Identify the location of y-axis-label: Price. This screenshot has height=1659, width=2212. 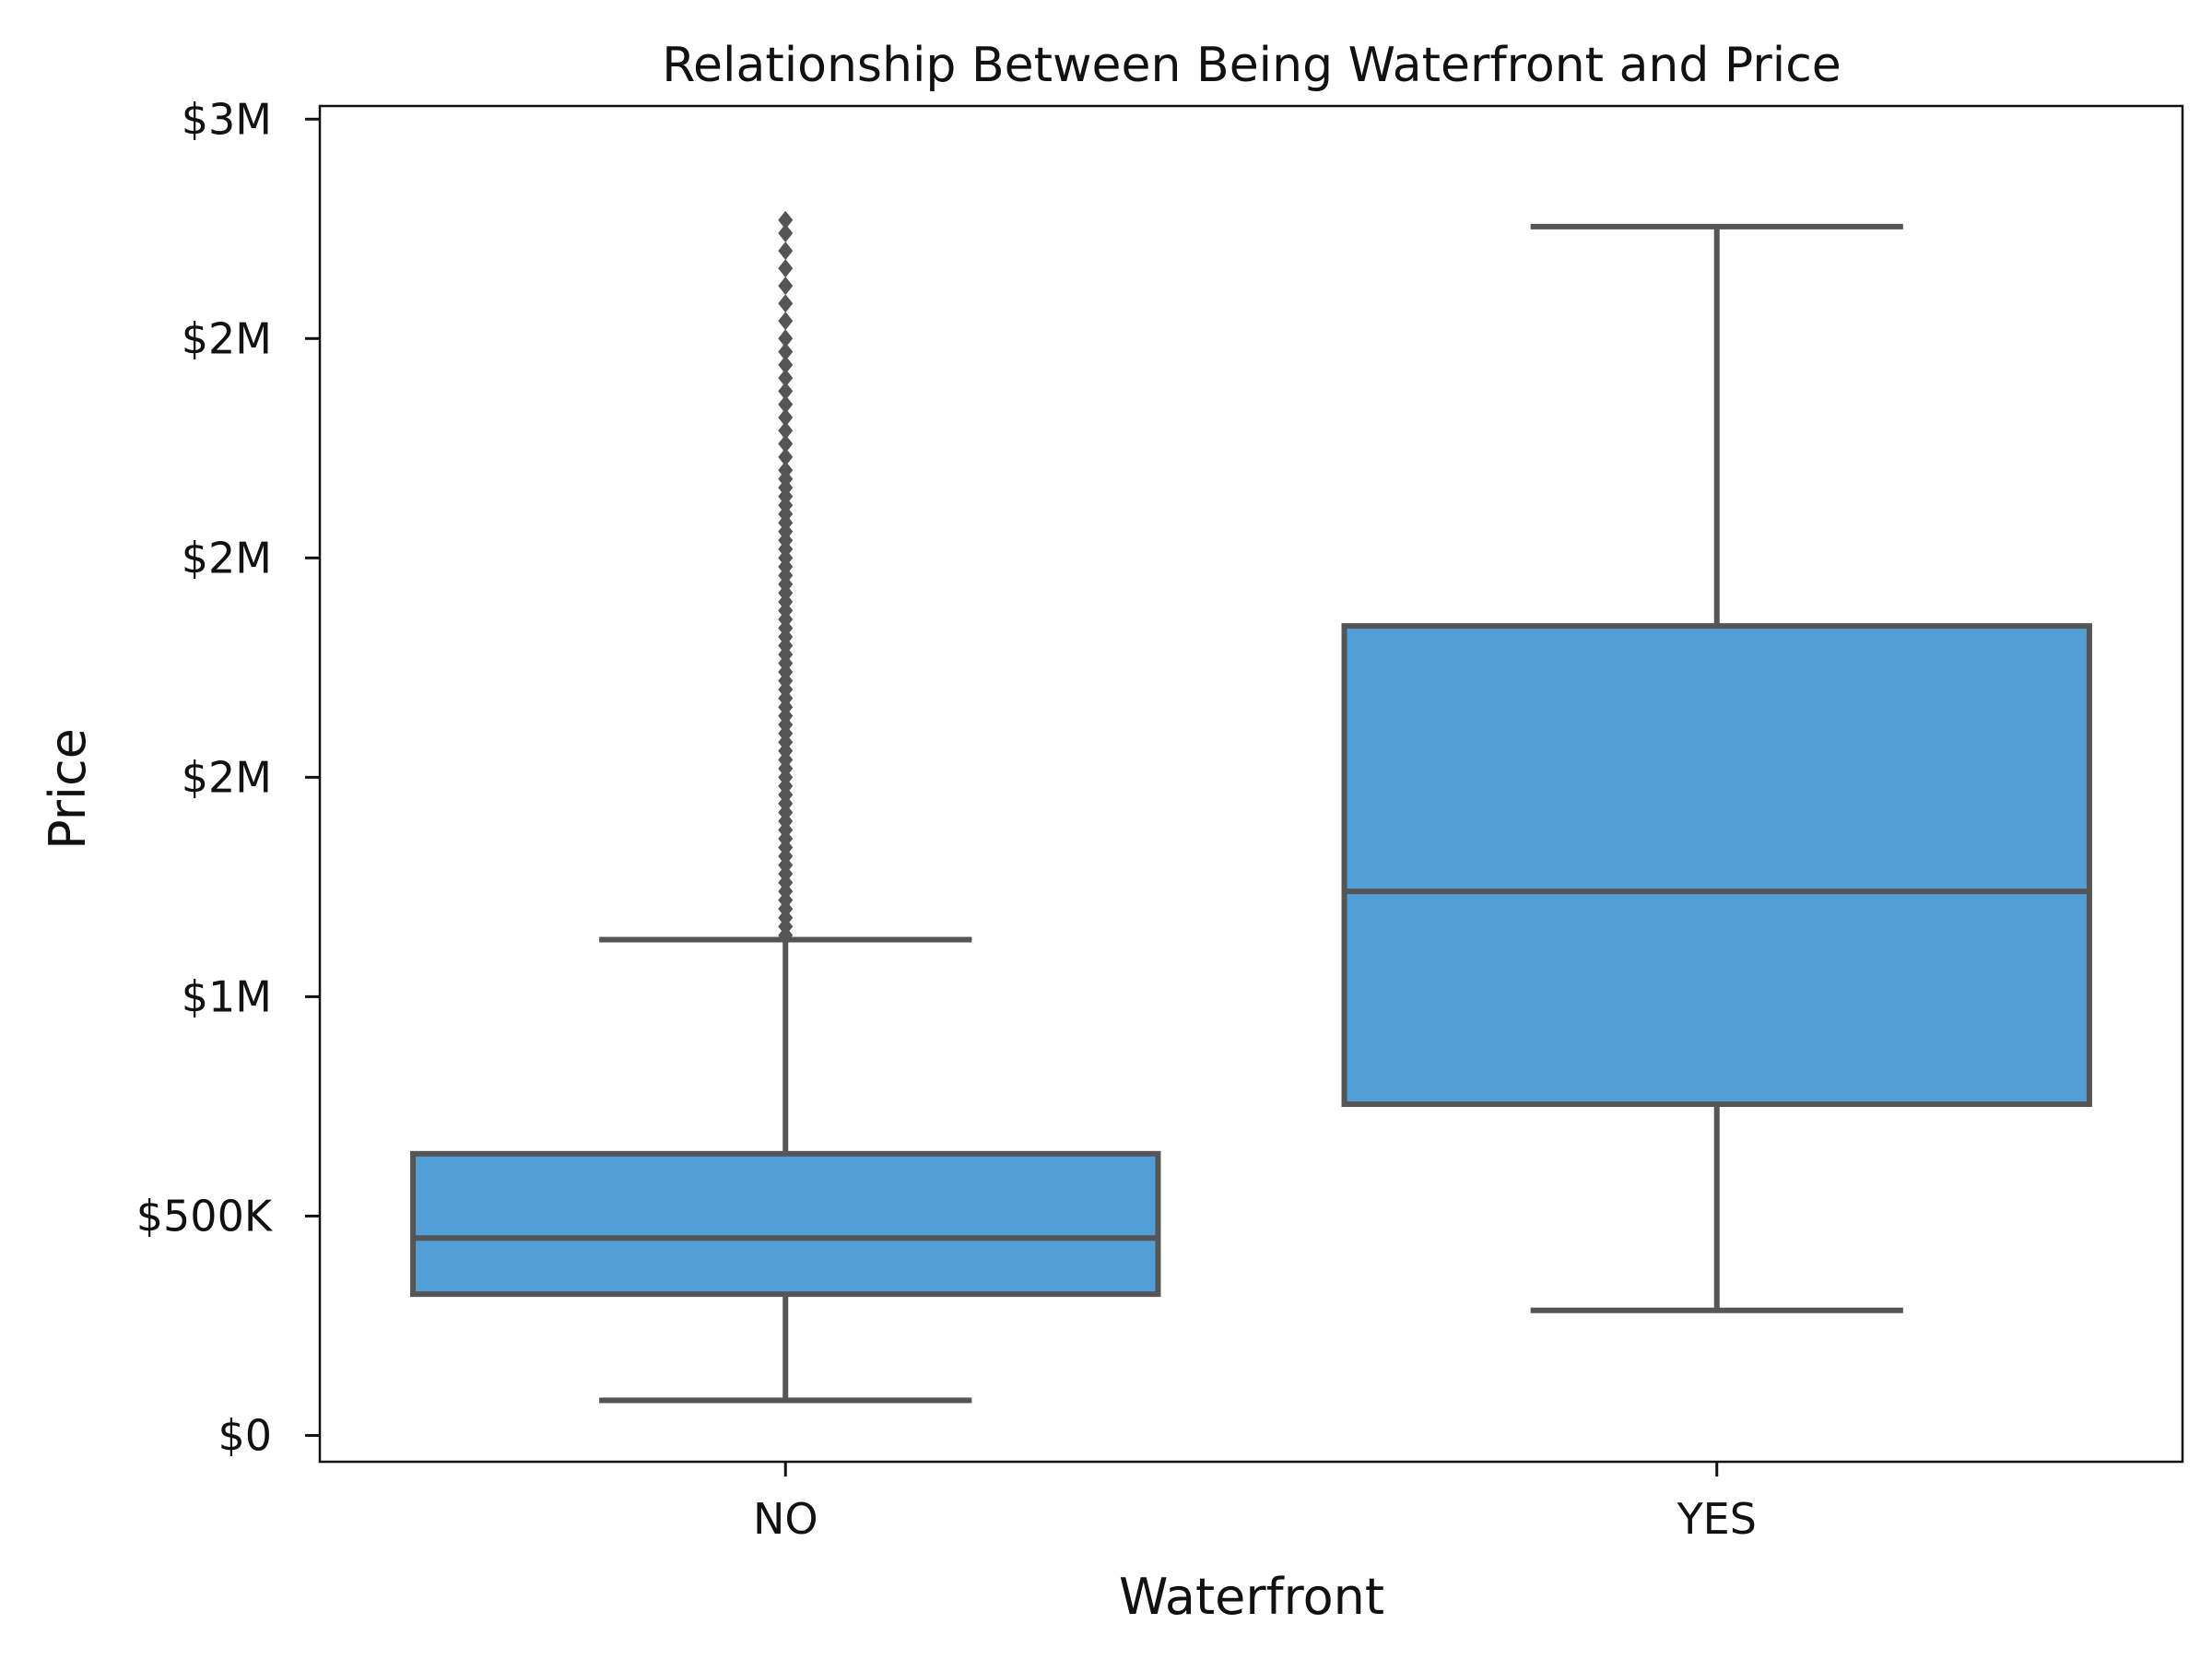
(68, 789).